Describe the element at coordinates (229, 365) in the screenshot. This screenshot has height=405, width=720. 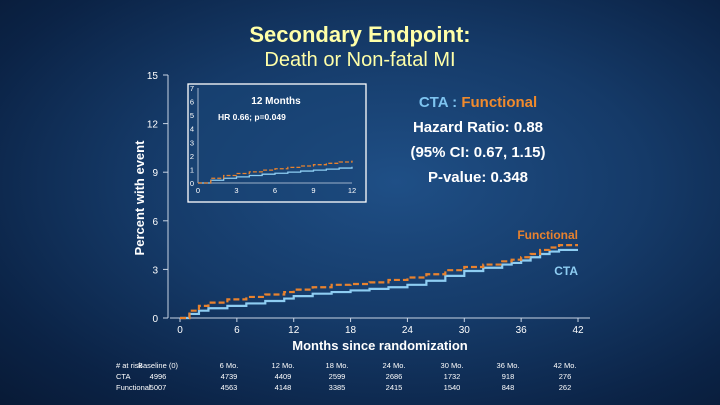
I see `risk-table-header: 6 Mo.` at that location.